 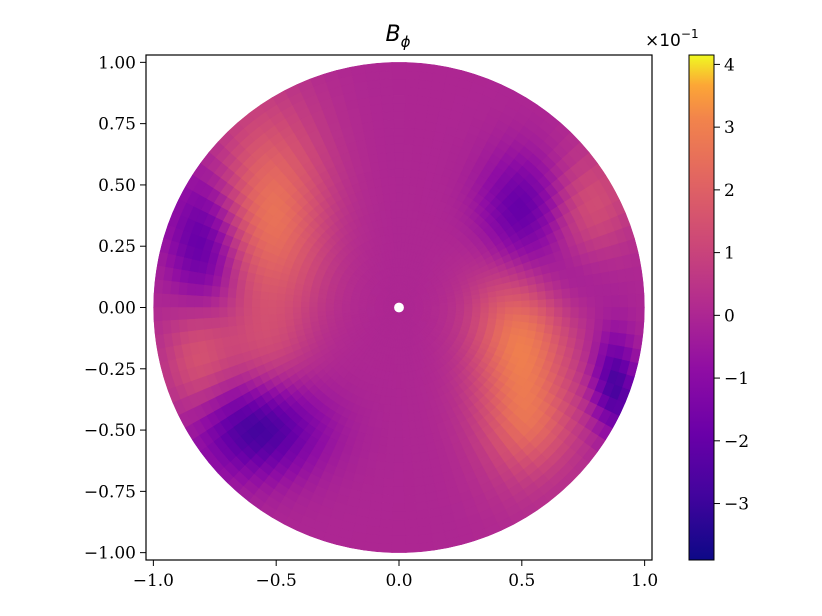 What do you see at coordinates (736, 442) in the screenshot?
I see `colorbar-tick-label: −2` at bounding box center [736, 442].